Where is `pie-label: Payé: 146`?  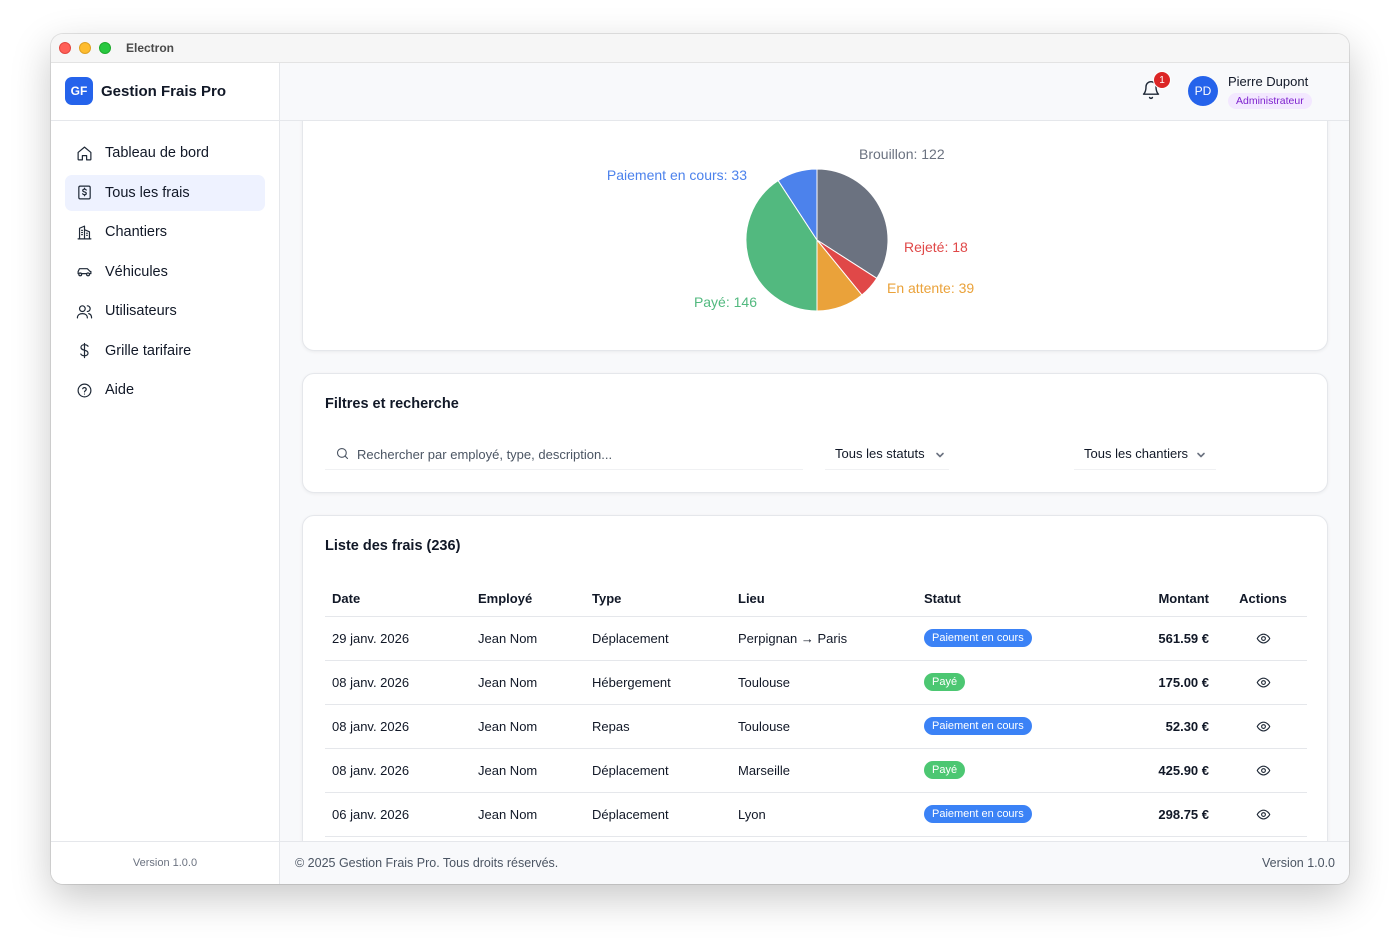
pie-label: Payé: 146 is located at coordinates (725, 302).